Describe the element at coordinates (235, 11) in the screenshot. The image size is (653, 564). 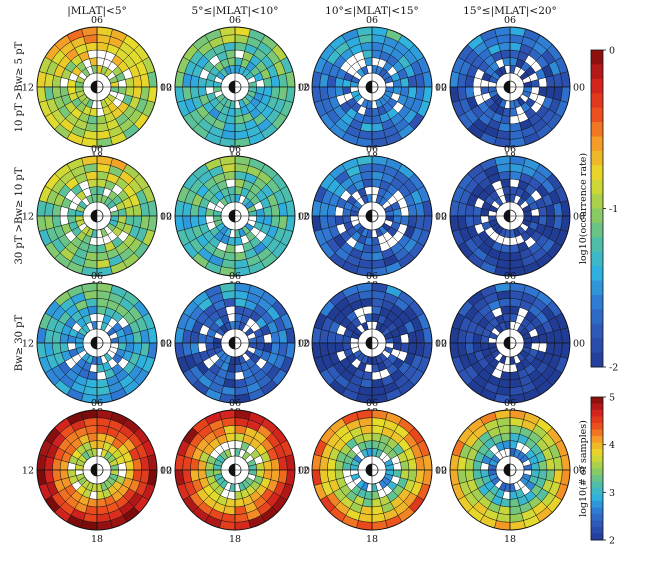
I see `column-title-2: 5°≤|MLAT|<10°` at that location.